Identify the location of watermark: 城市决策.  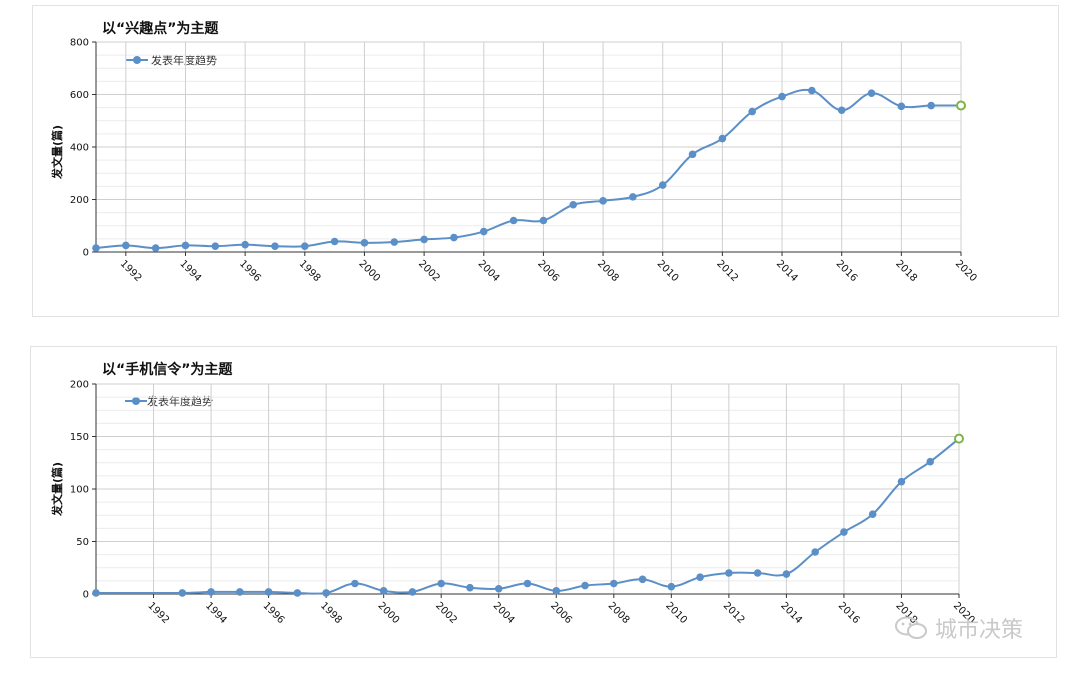
(958, 628).